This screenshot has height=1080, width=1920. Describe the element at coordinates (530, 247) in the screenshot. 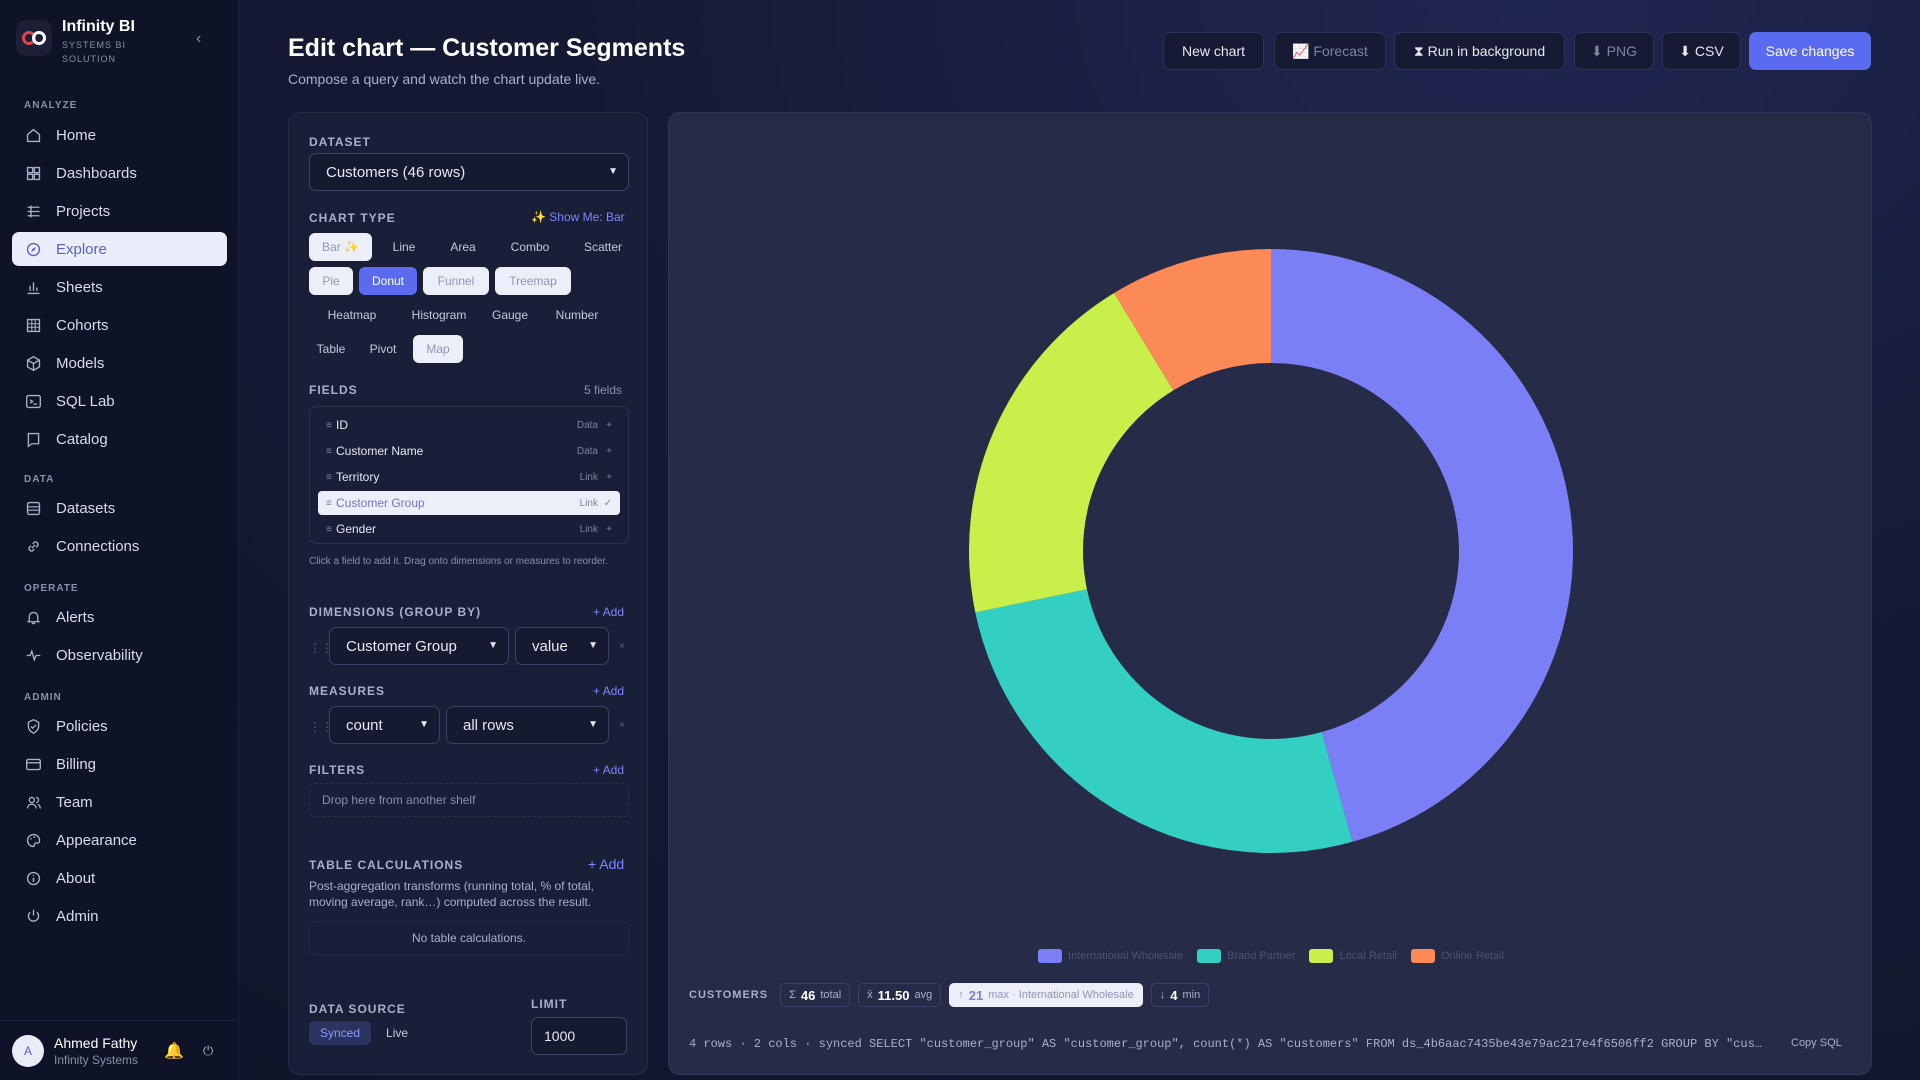

I see `chart-type-combo: Combo` at that location.